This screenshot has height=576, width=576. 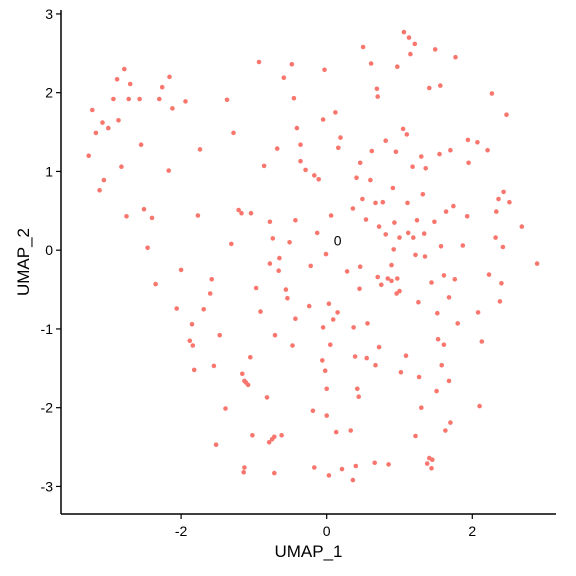 I want to click on y-tick-label: -3, so click(x=47, y=486).